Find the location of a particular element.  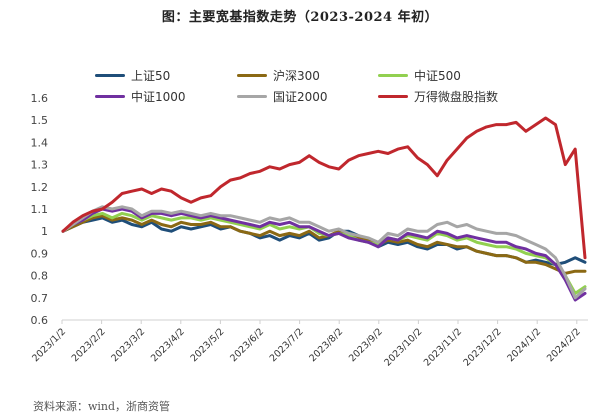

x-tick-label: 2024/1/2 is located at coordinates (524, 345).